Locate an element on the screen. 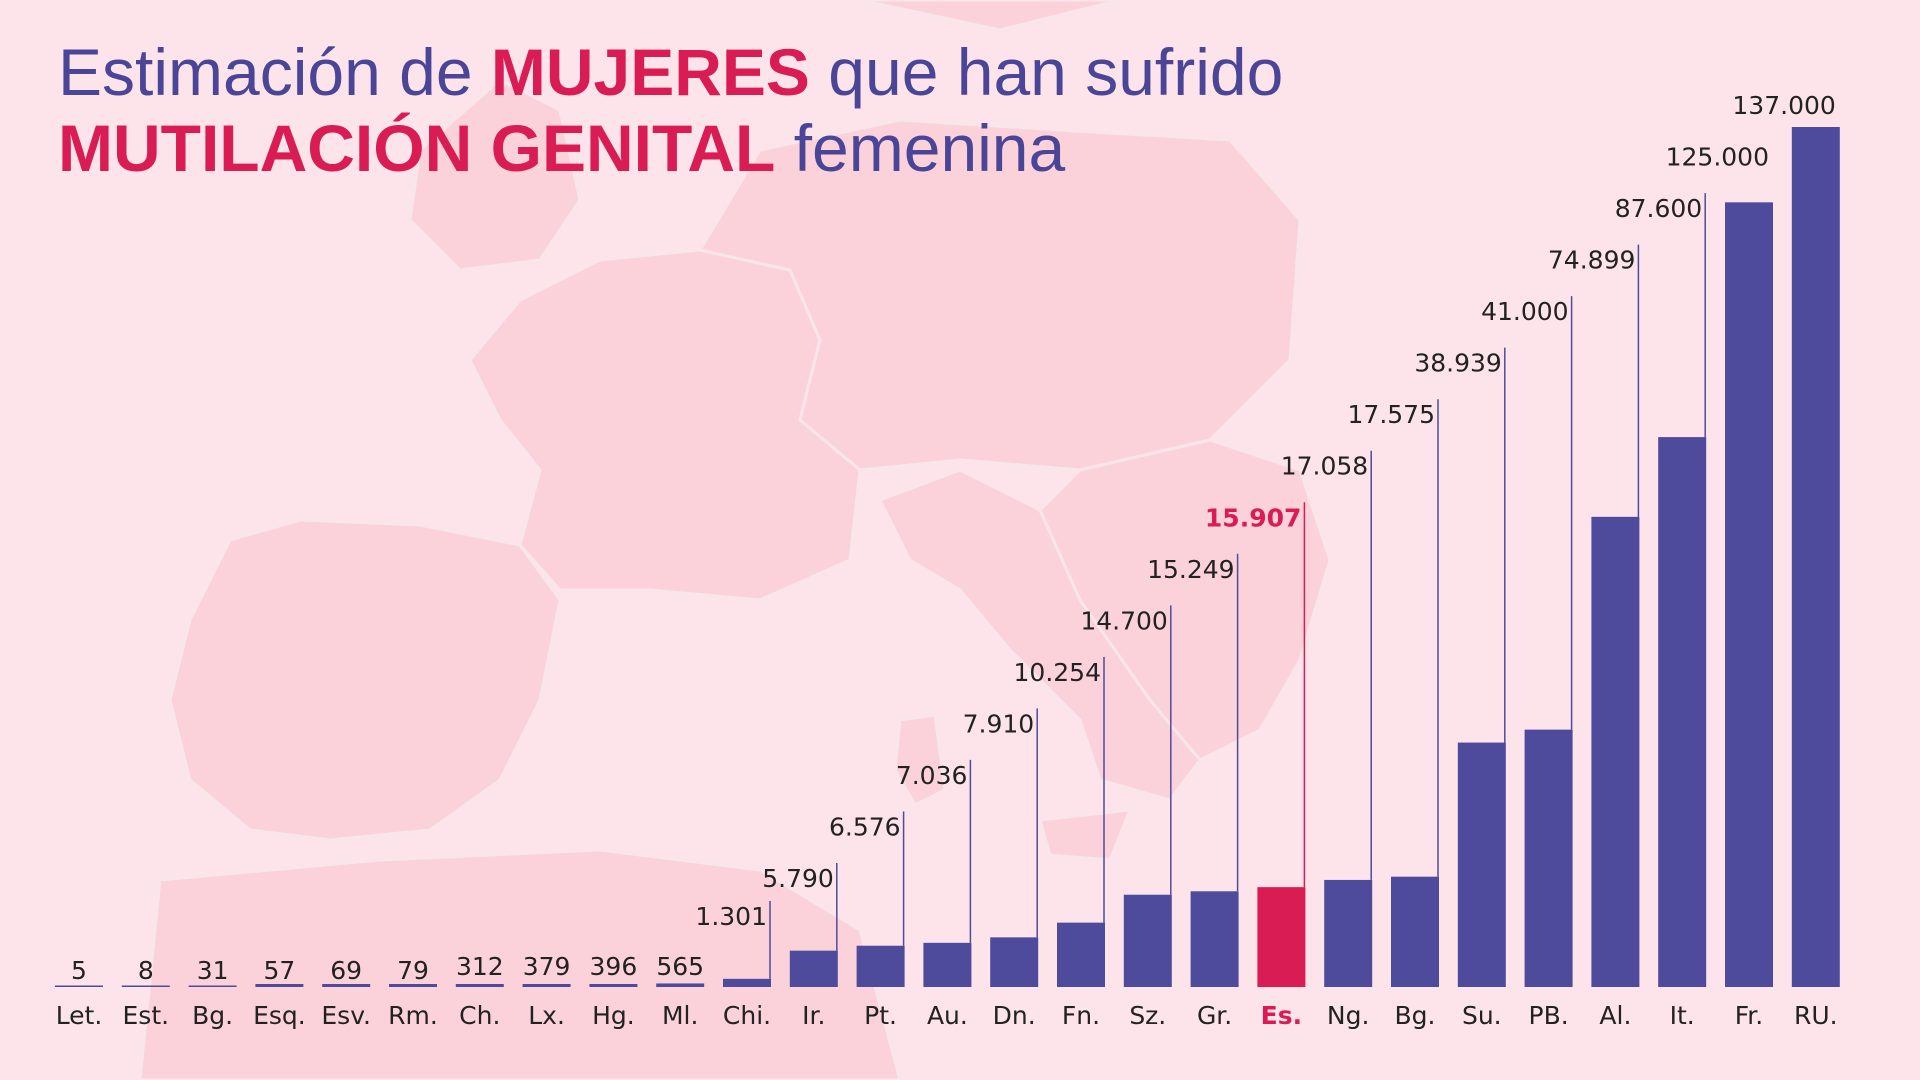 This screenshot has height=1080, width=1920. value-label: 10.254 is located at coordinates (1057, 672).